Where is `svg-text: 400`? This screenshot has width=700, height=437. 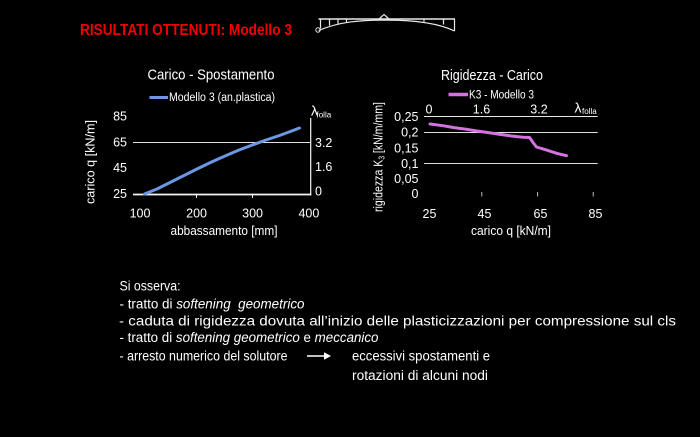 svg-text: 400 is located at coordinates (308, 214).